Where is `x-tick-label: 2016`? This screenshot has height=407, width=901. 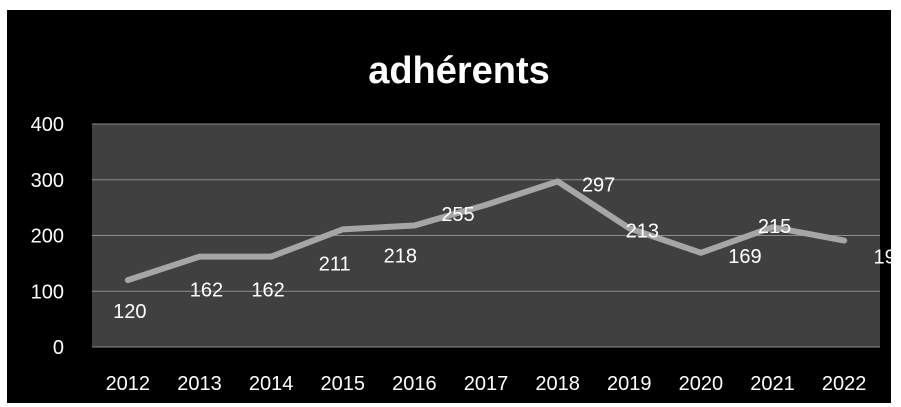 x-tick-label: 2016 is located at coordinates (414, 384).